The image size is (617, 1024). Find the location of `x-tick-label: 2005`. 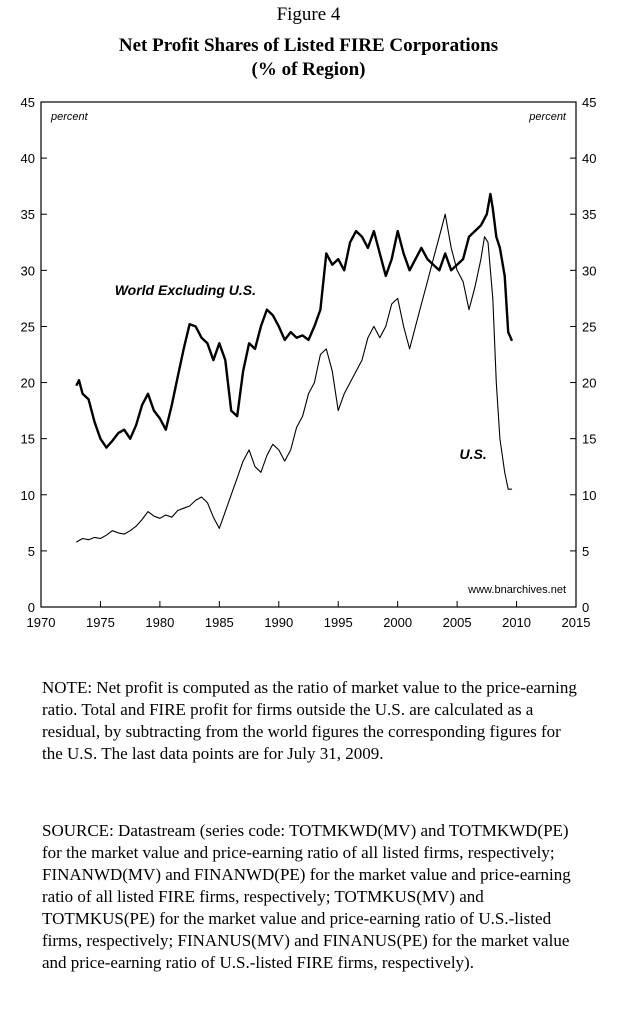

x-tick-label: 2005 is located at coordinates (457, 622).